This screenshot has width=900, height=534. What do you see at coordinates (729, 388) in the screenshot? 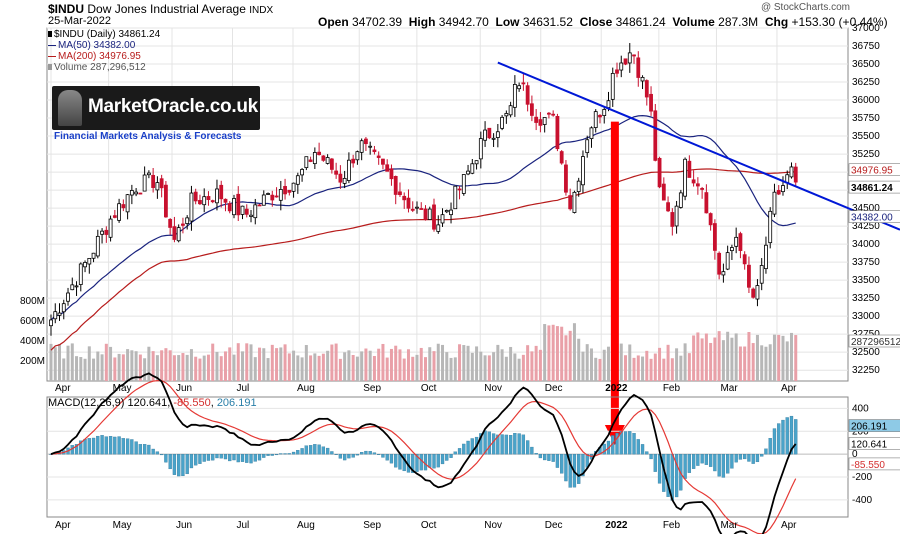
I see `price-month-label: Mar` at bounding box center [729, 388].